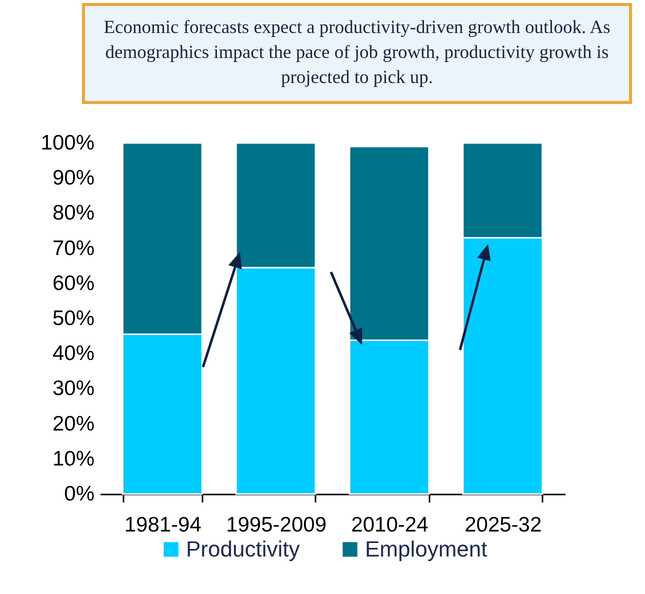 The height and width of the screenshot is (594, 645). I want to click on x-tick-label: 1995-2009, so click(276, 525).